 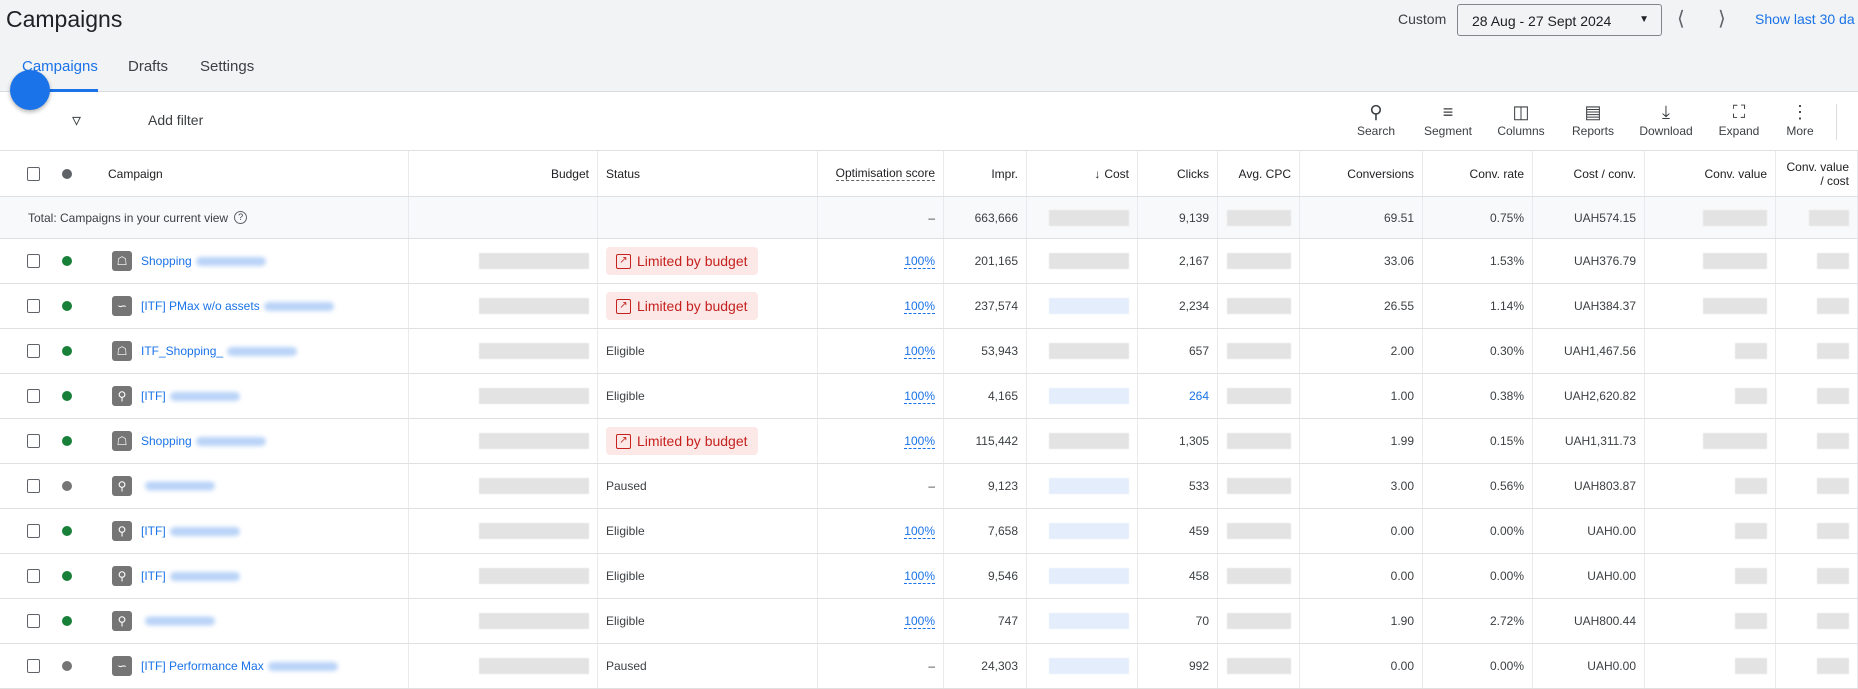 What do you see at coordinates (1710, 173) in the screenshot?
I see `header-conv-value: Conv. value` at bounding box center [1710, 173].